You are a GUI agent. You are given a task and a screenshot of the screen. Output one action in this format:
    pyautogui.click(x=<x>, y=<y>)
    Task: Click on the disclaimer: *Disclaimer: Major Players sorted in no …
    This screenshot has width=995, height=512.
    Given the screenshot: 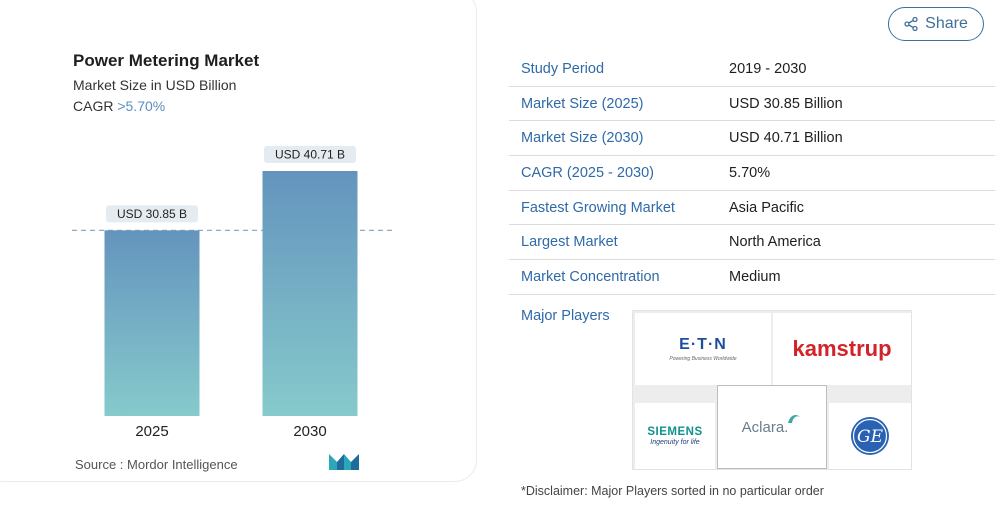 What is the action you would take?
    pyautogui.click(x=672, y=491)
    